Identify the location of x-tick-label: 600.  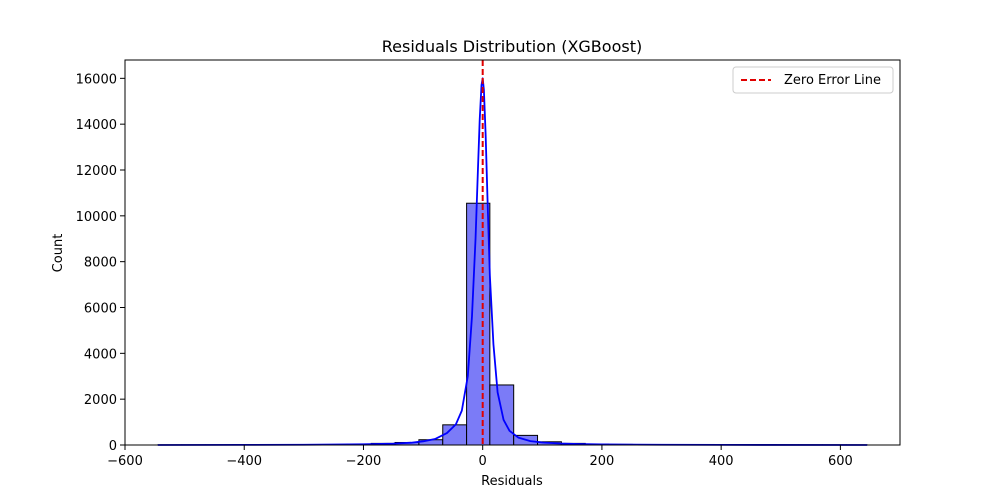
(840, 461).